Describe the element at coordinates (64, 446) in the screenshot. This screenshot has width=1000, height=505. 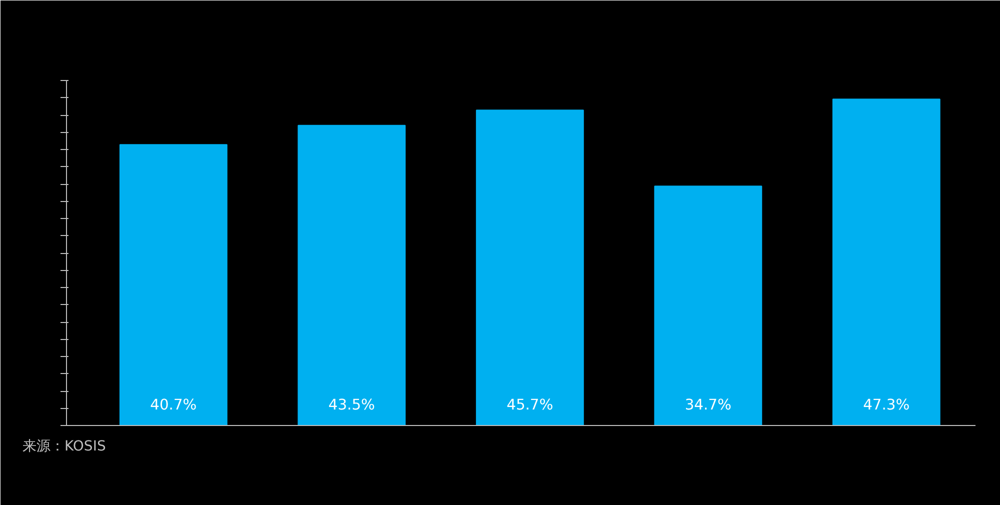
I see `source-note: 来源：KOSIS` at that location.